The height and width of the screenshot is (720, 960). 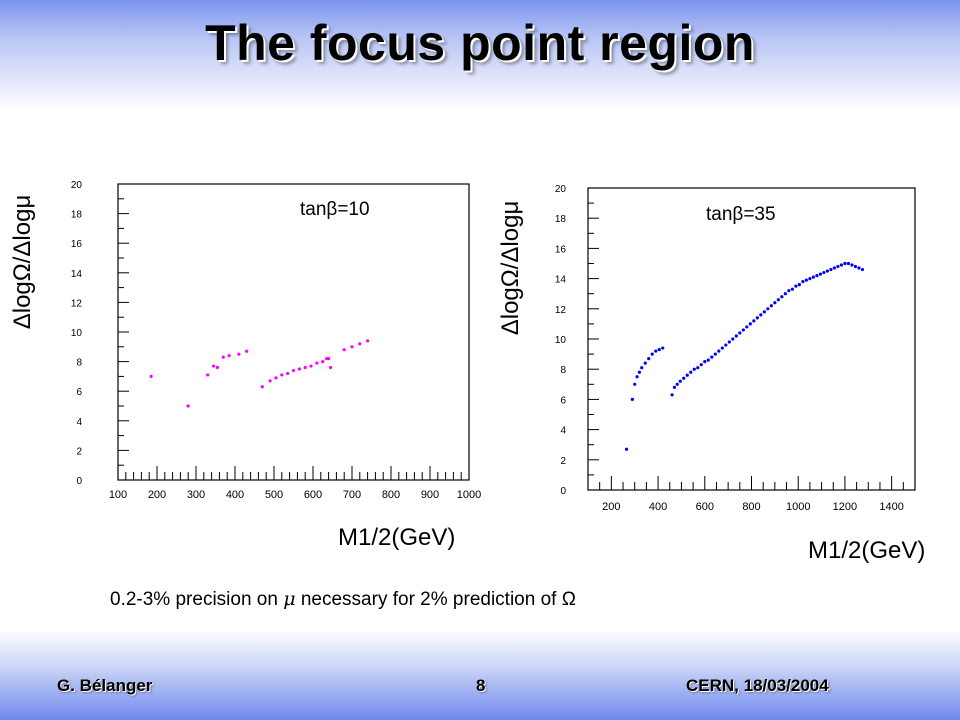 What do you see at coordinates (757, 685) in the screenshot?
I see `footer-venue-date: CERN, 18/03/2004` at bounding box center [757, 685].